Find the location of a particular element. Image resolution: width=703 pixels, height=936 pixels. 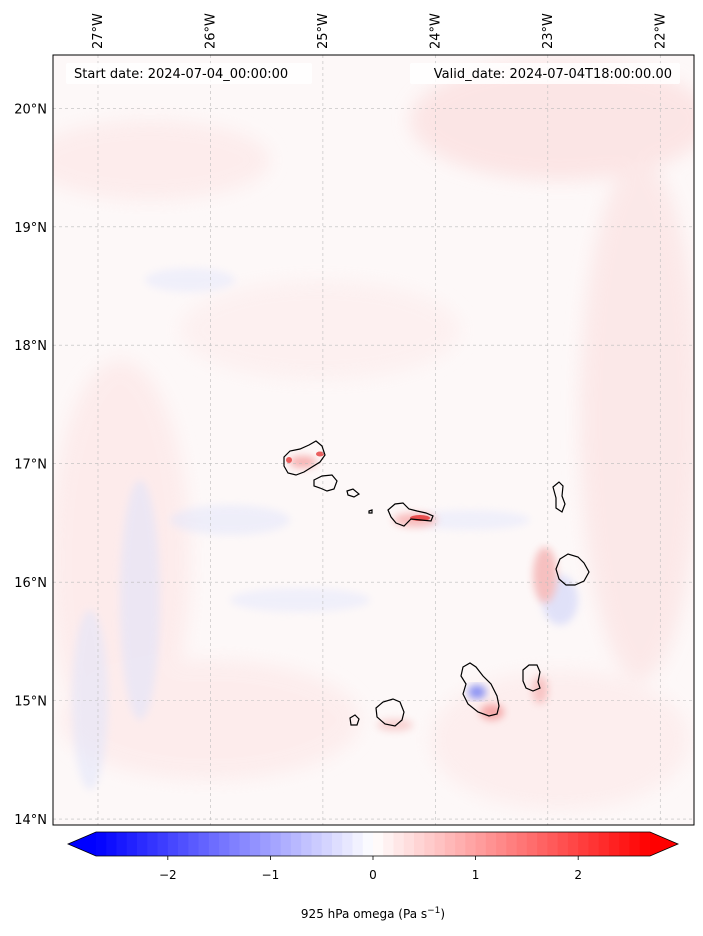

lat-tick-label: 18°N is located at coordinates (30, 346).